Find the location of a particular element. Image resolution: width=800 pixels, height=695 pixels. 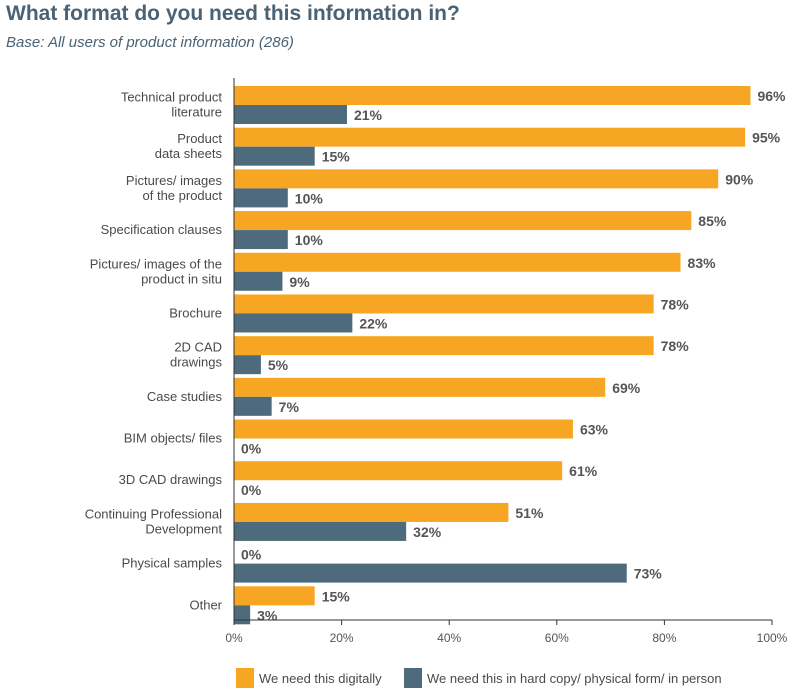

category-label: 3D CAD drawings is located at coordinates (171, 479).